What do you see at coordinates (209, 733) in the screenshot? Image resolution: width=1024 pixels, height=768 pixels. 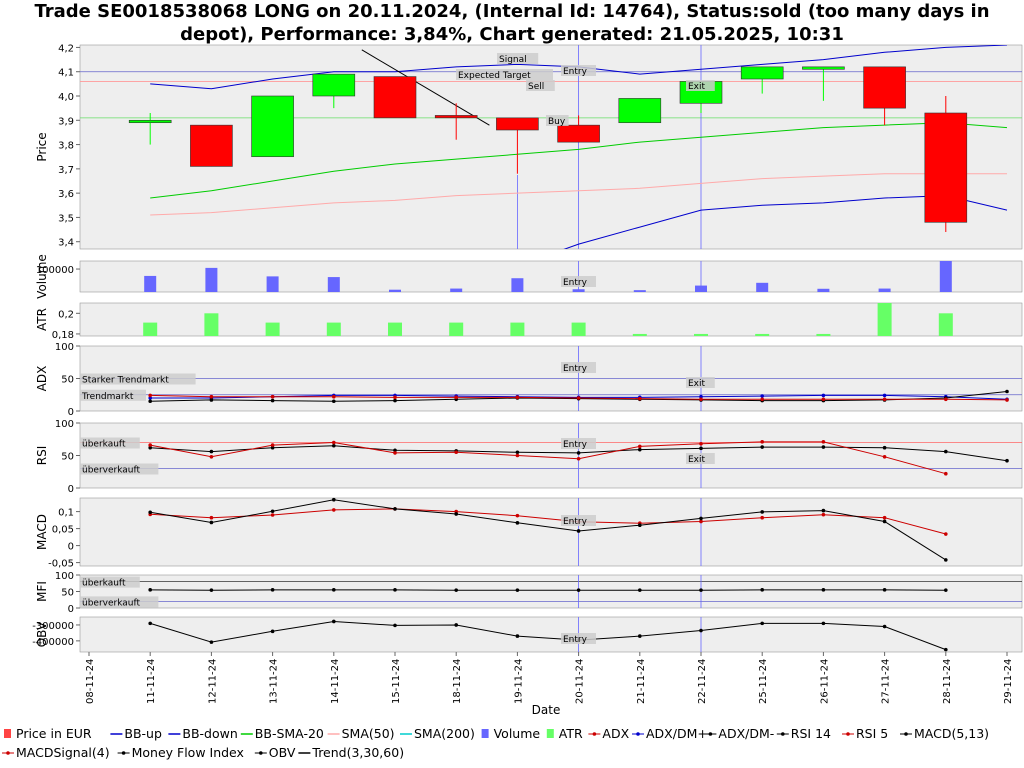 I see `legend-entry-label: BB-down` at bounding box center [209, 733].